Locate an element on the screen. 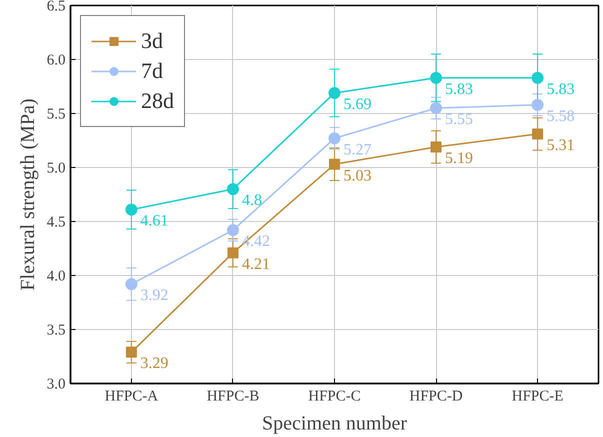 This screenshot has width=603, height=437. y-axis-title: Flexural strength (MPa) is located at coordinates (27, 194).